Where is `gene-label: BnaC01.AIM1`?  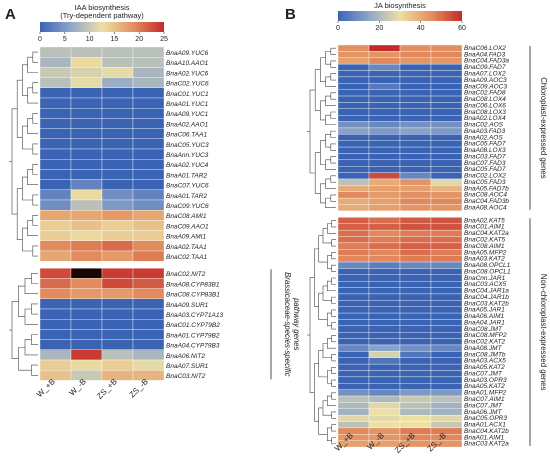 gene-label: BnaC01.AIM1 is located at coordinates (484, 227).